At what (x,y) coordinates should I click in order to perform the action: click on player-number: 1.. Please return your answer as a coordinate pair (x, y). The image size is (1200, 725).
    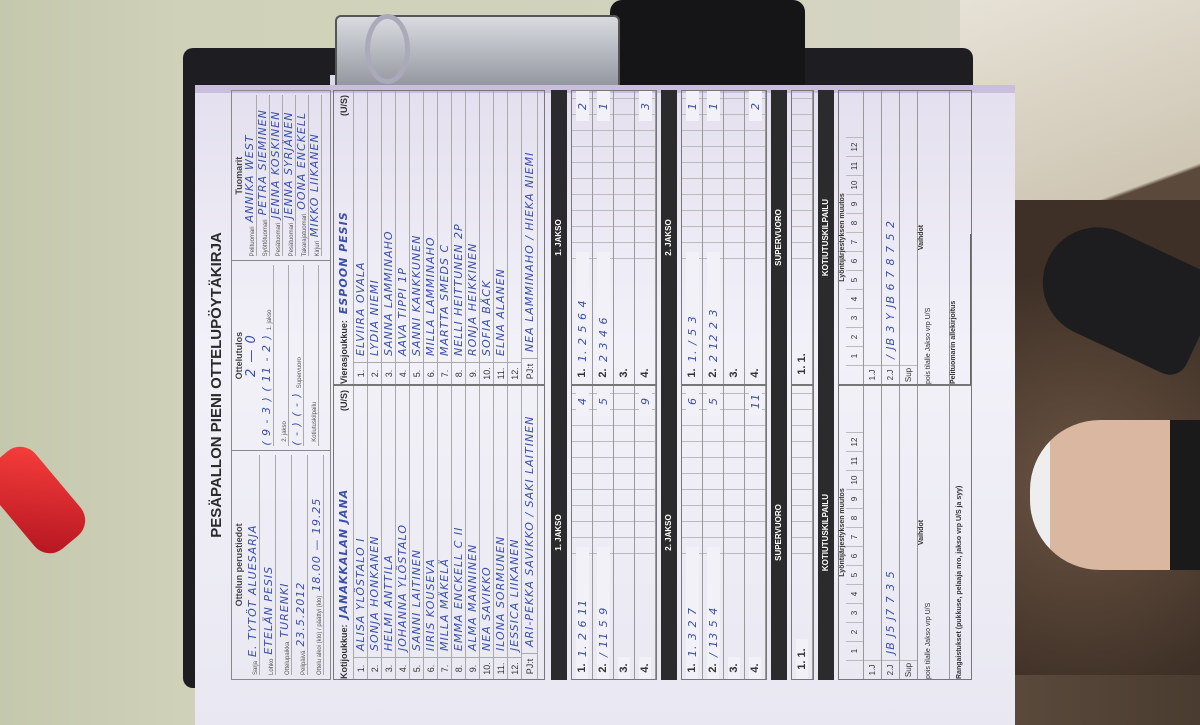
    Looking at the image, I should click on (360, 373).